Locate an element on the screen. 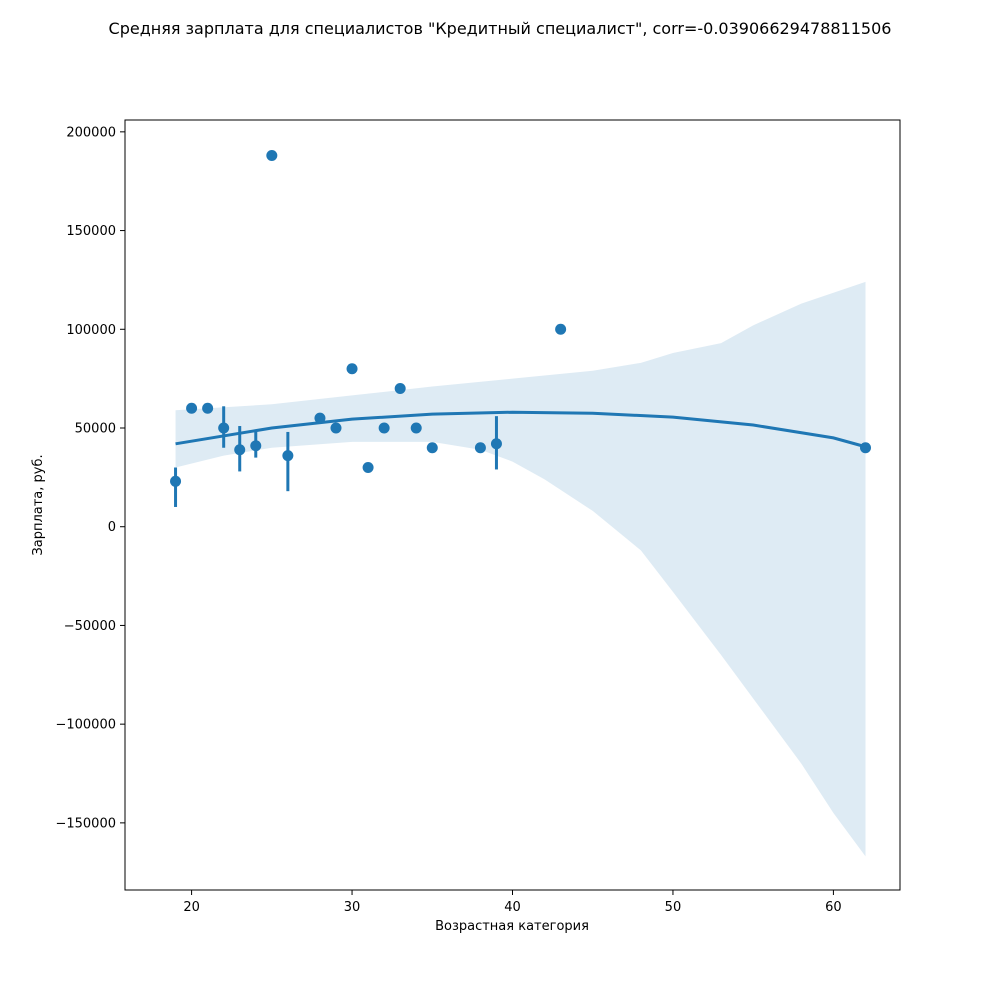 The image size is (1000, 1000). x-axis: 20 30 40 50 60 is located at coordinates (512, 902).